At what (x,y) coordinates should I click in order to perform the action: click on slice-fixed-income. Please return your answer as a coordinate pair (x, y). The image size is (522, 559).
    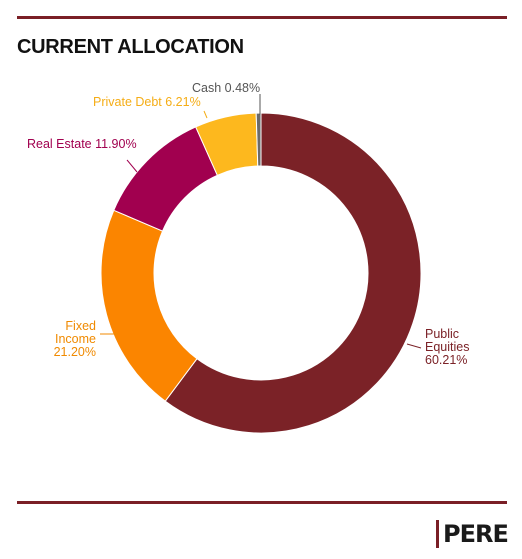
    Looking at the image, I should click on (149, 305).